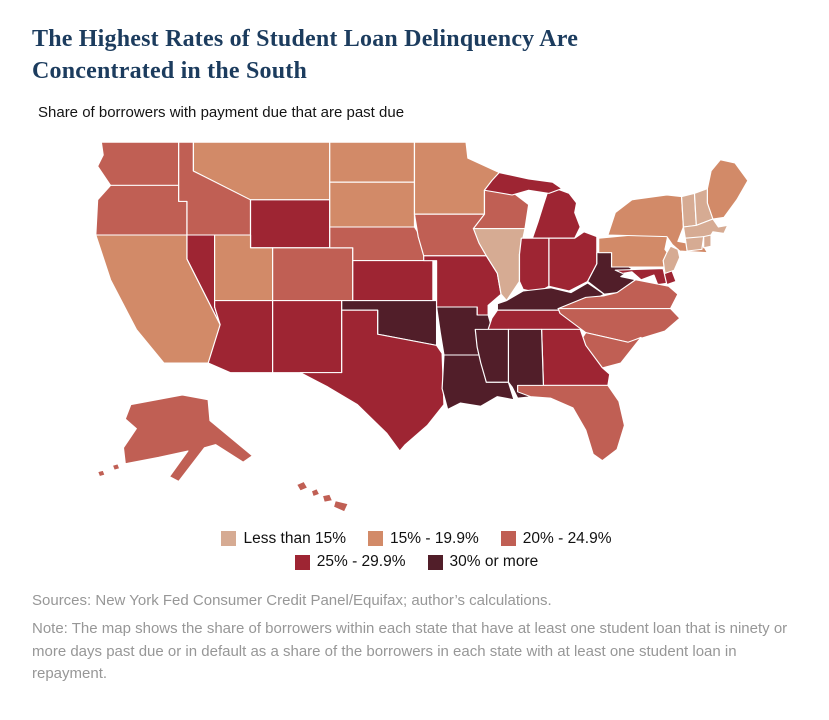 The height and width of the screenshot is (720, 829). I want to click on state-co, so click(313, 274).